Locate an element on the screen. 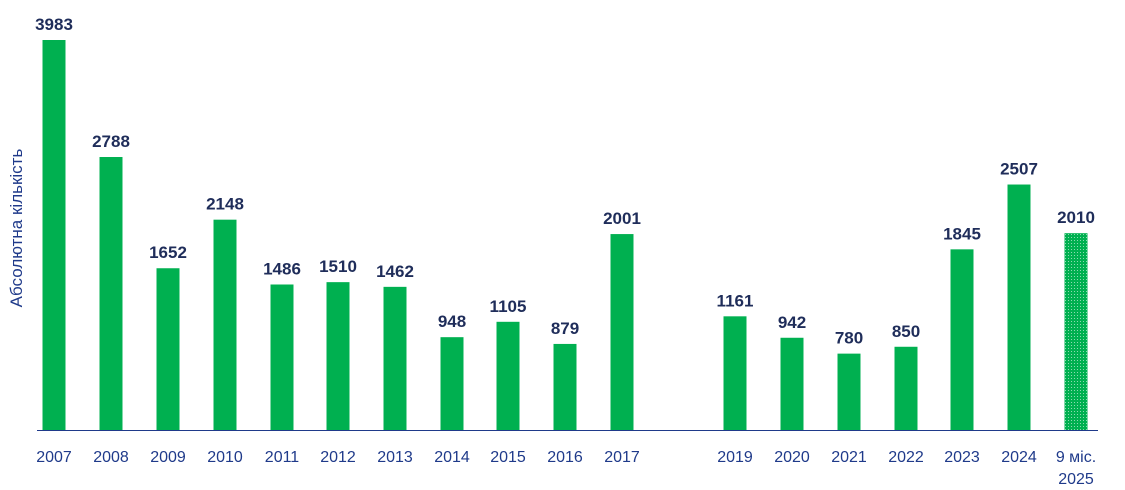  x-tick-label: 9 міс. 2025 is located at coordinates (1076, 468).